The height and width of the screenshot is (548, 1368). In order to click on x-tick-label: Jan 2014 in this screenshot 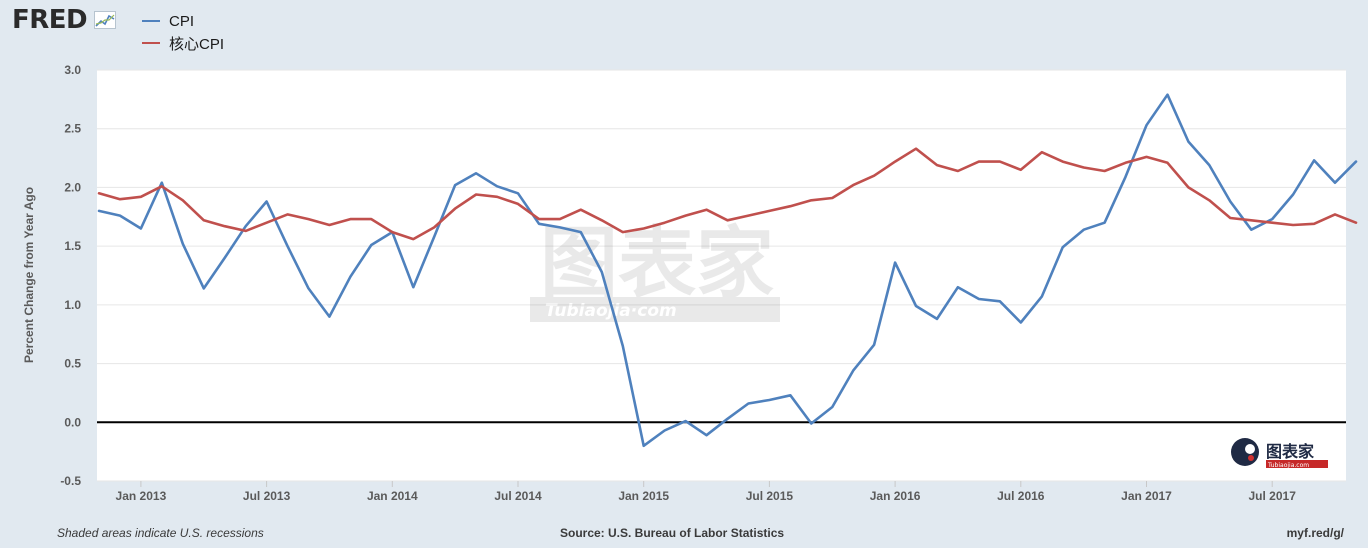, I will do `click(392, 496)`.